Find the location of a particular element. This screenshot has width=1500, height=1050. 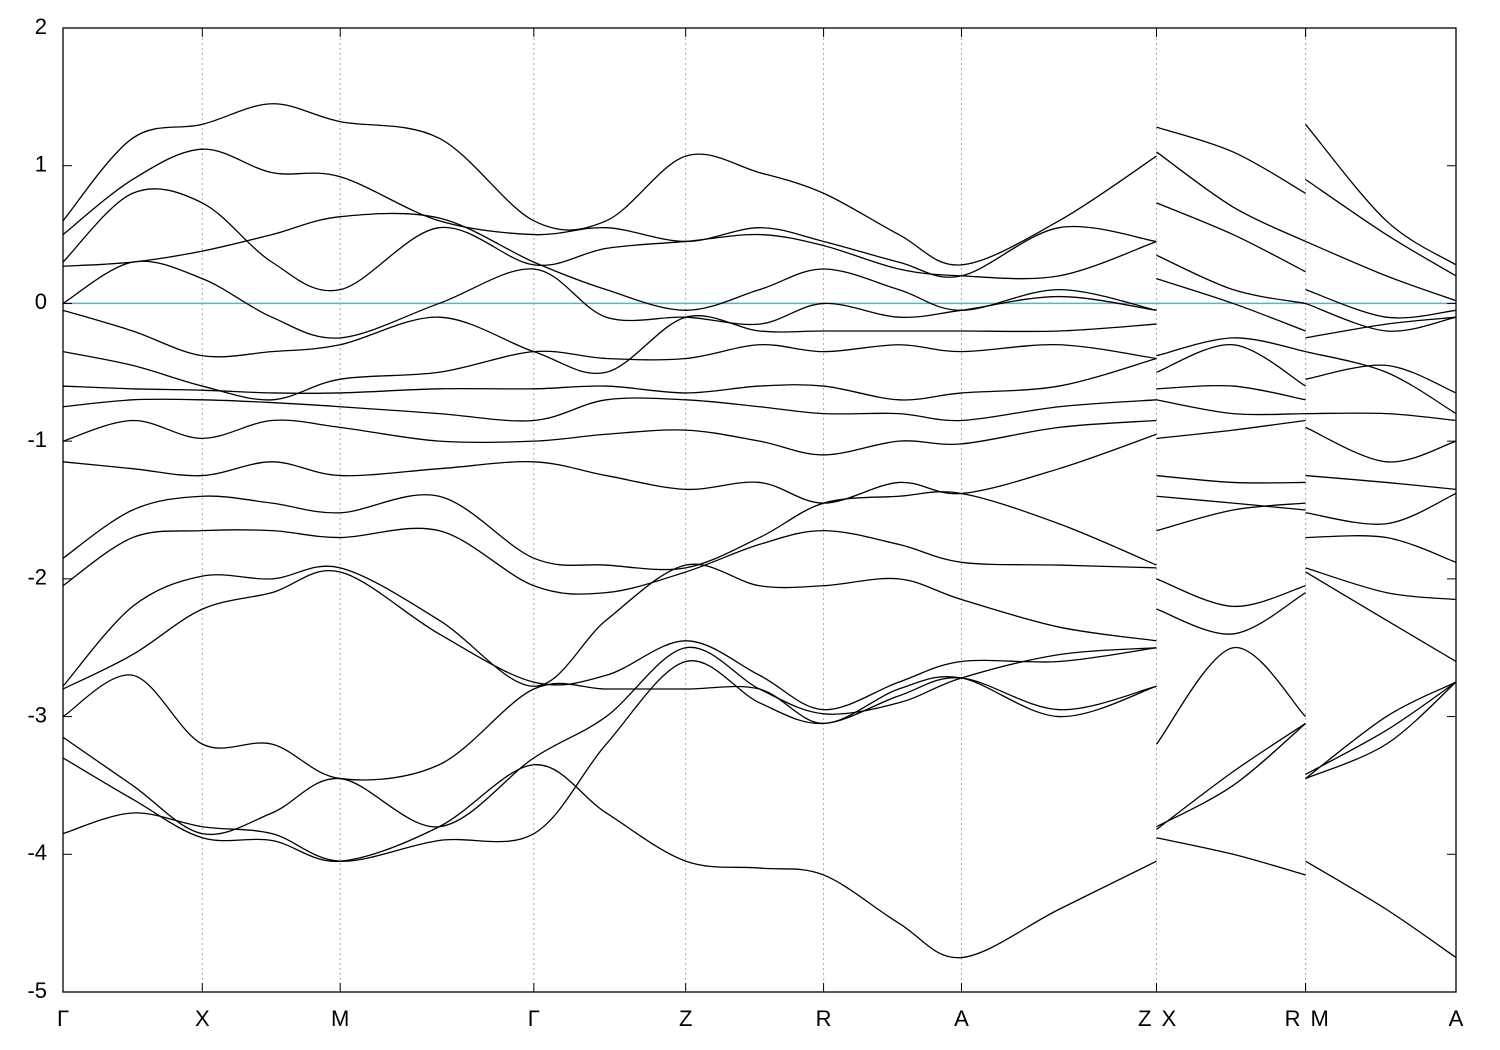

y-tick-label: -4 is located at coordinates (37, 852).